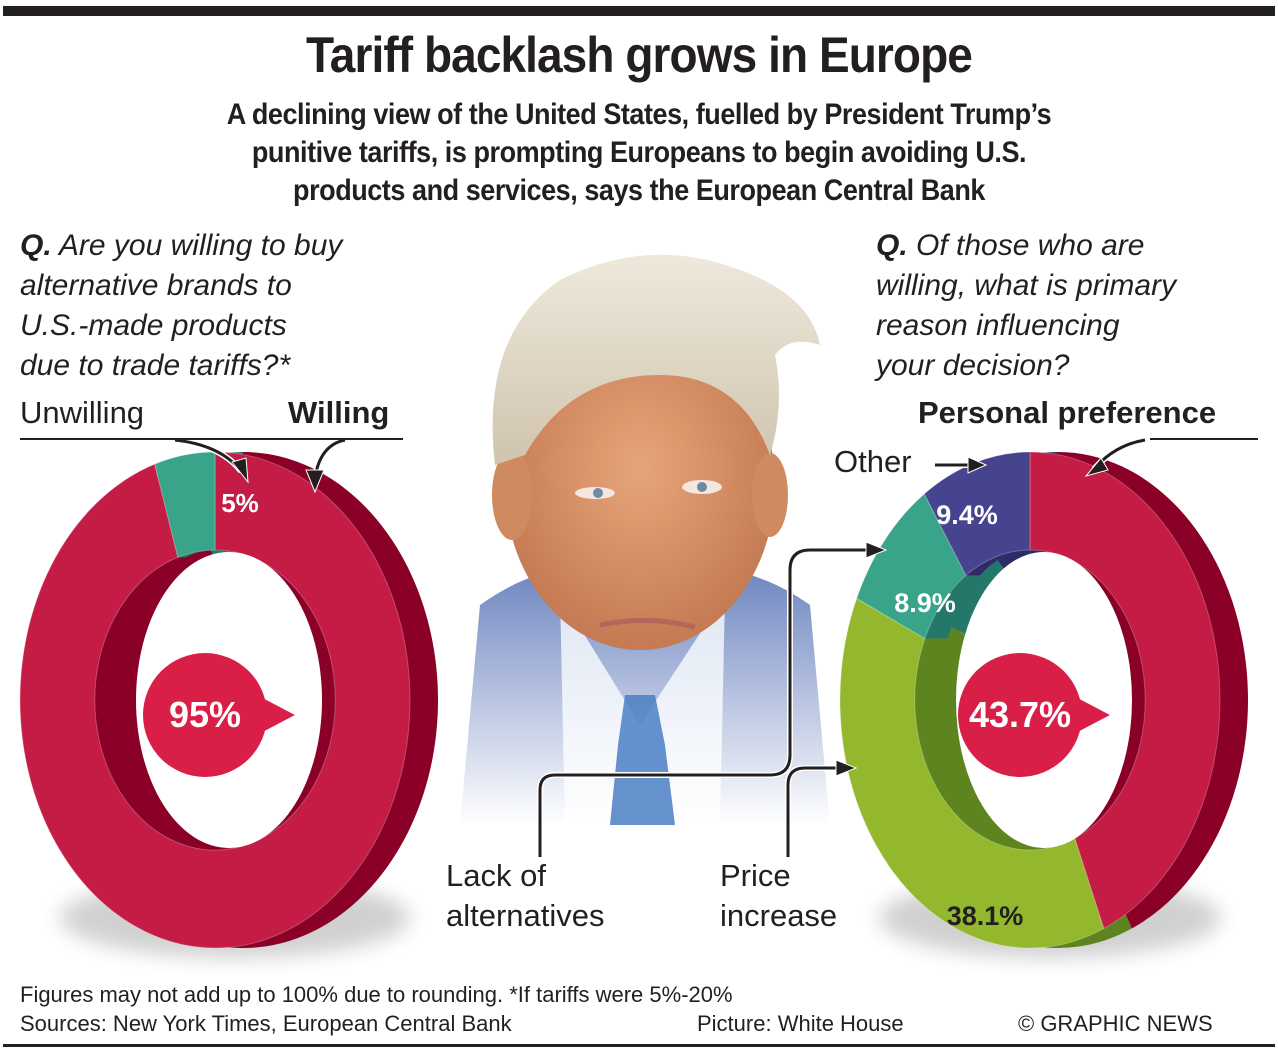 The width and height of the screenshot is (1278, 1054). What do you see at coordinates (512, 495) in the screenshot?
I see `ear-left` at bounding box center [512, 495].